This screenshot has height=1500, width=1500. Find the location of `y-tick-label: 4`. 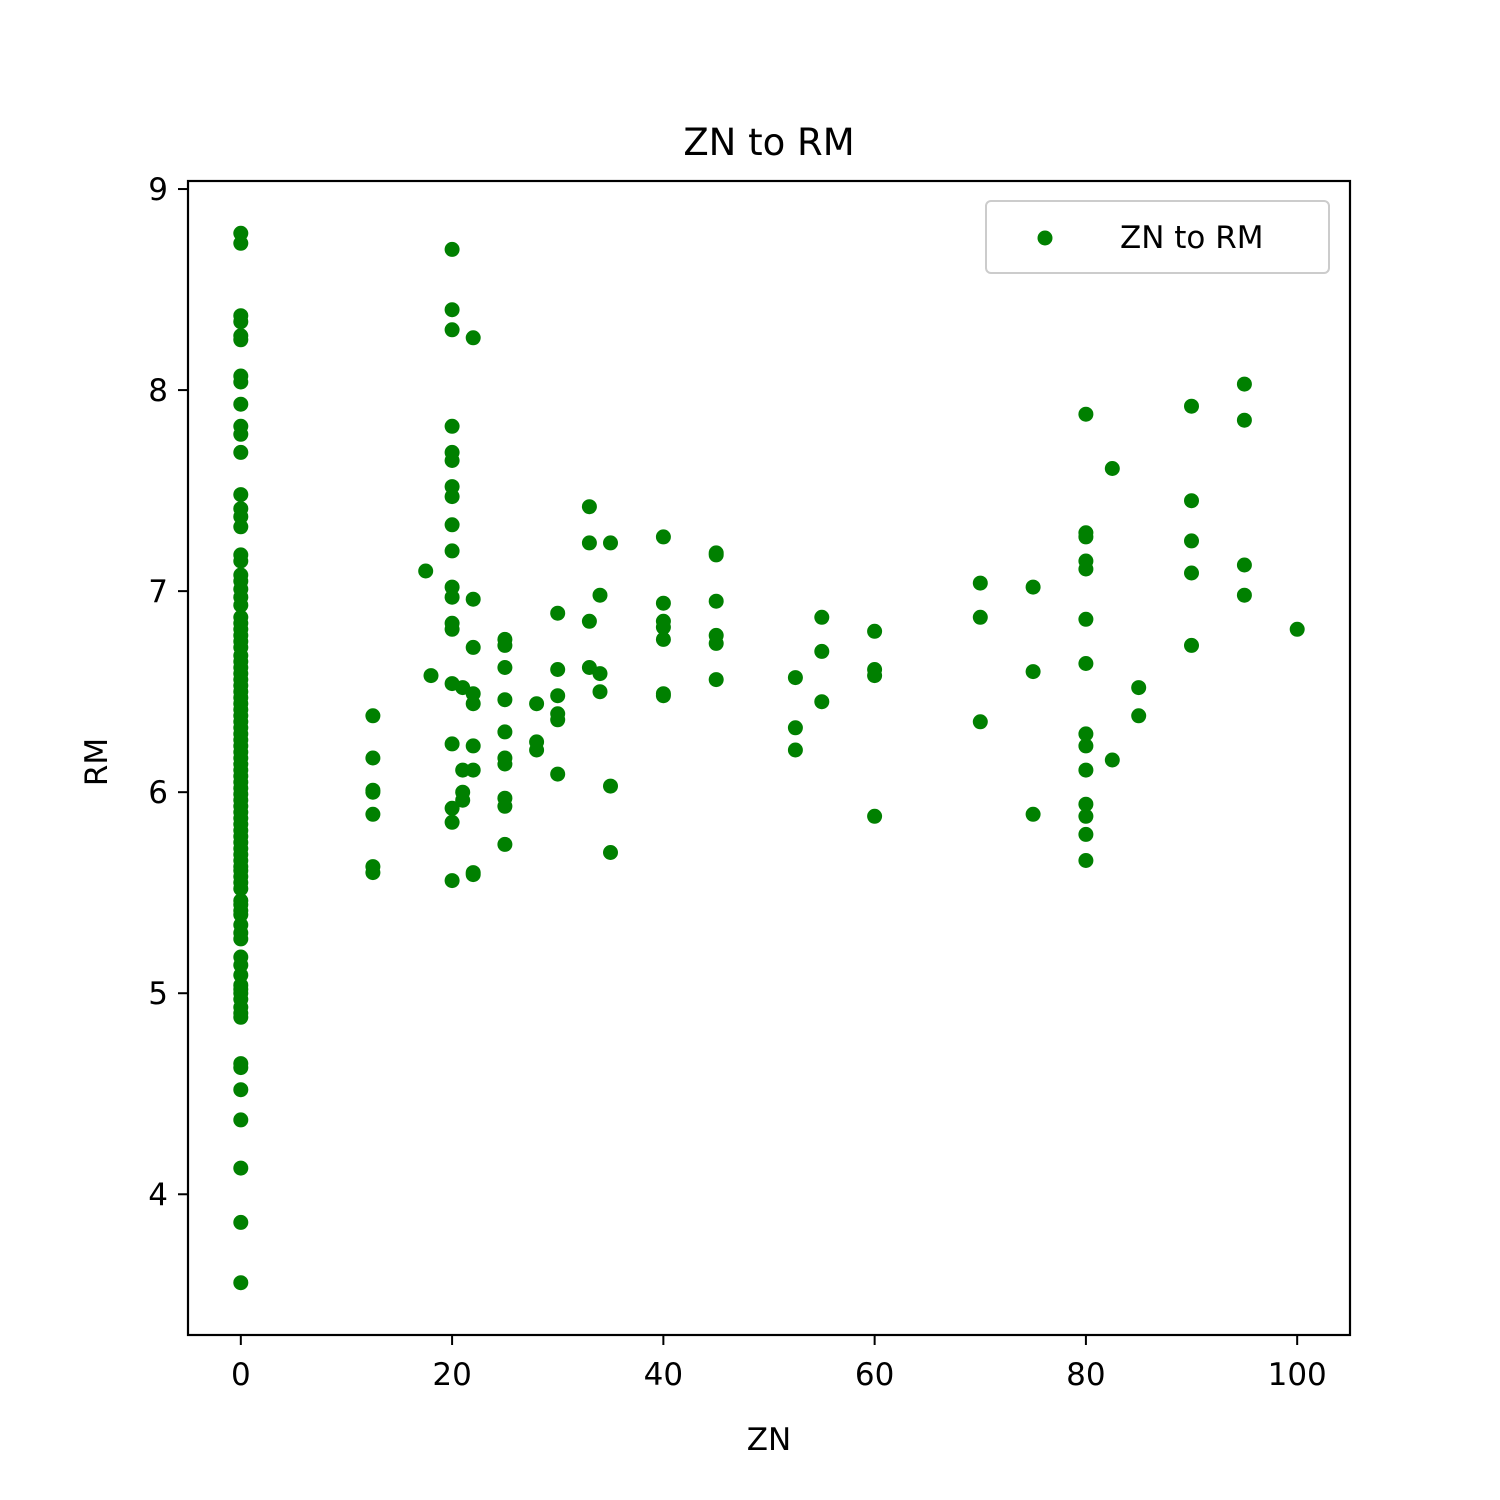

y-tick-label: 4 is located at coordinates (158, 1195).